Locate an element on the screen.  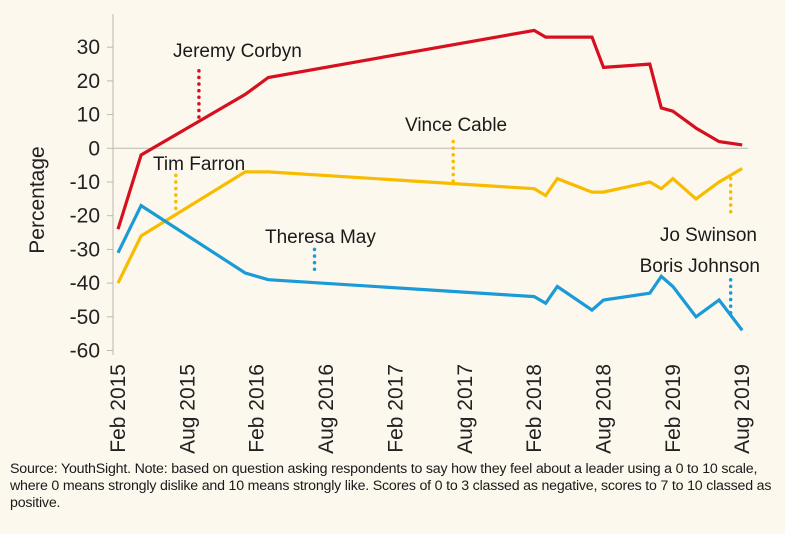
annotation-label: Vince Cable is located at coordinates (456, 125).